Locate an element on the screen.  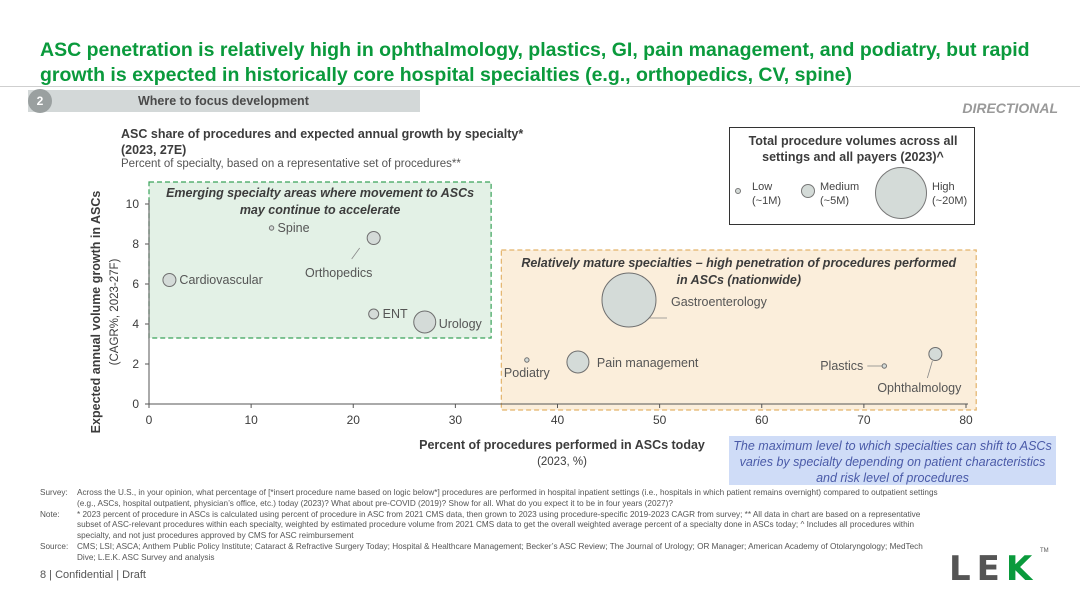
legend-high-label: High (~20M) is located at coordinates (950, 194).